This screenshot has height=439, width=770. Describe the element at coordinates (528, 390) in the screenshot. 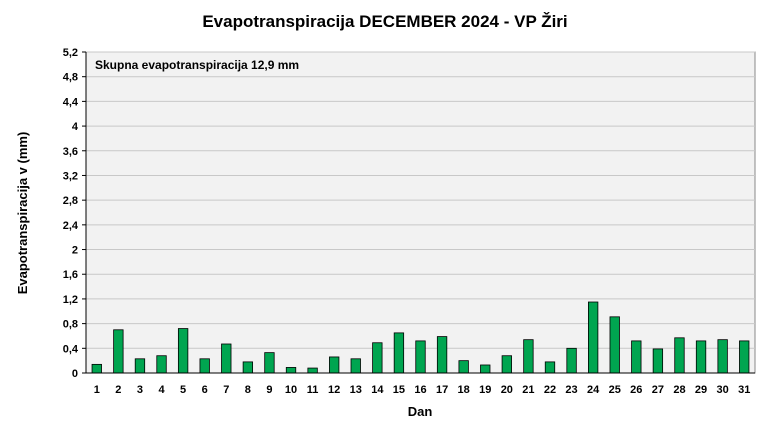

I see `x-tick-label: 21` at that location.